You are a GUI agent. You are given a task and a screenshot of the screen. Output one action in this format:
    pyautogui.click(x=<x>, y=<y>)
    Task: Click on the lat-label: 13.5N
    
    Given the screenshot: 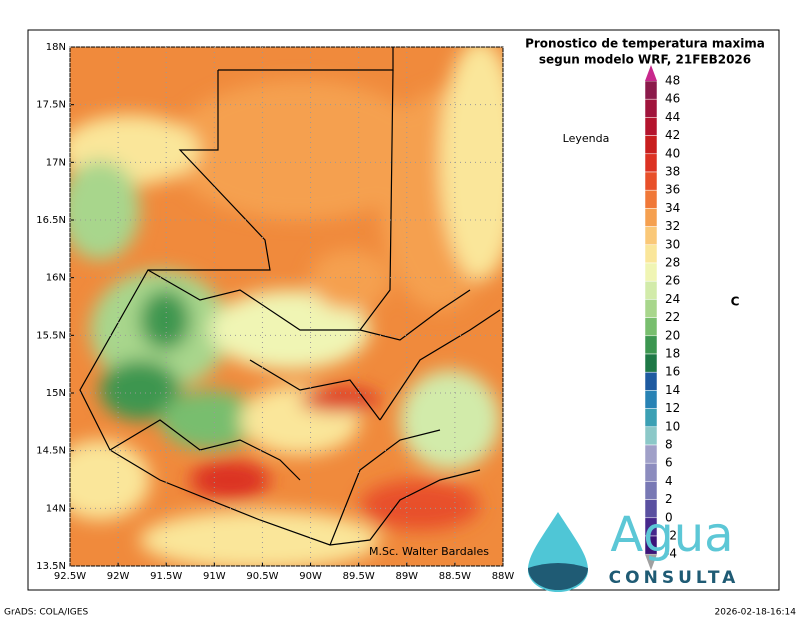 What is the action you would take?
    pyautogui.click(x=51, y=566)
    